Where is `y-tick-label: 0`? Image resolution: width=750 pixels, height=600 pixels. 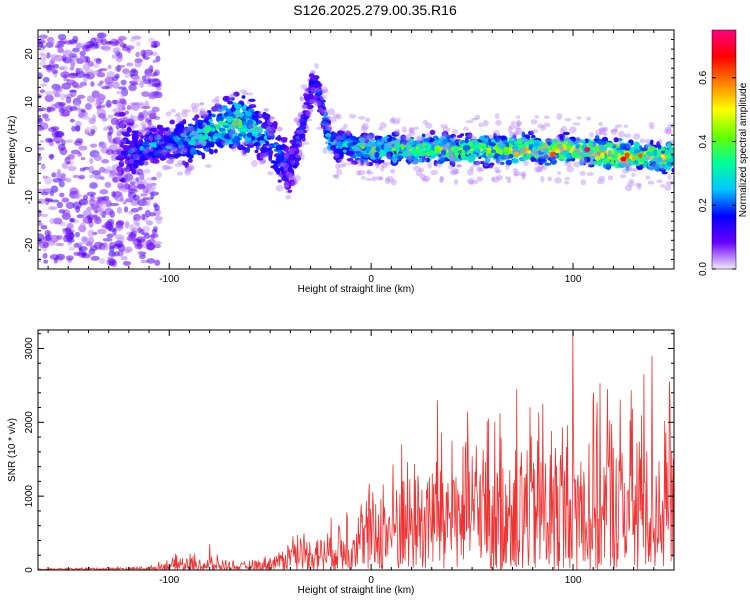
y-tick-label: 0 is located at coordinates (29, 149).